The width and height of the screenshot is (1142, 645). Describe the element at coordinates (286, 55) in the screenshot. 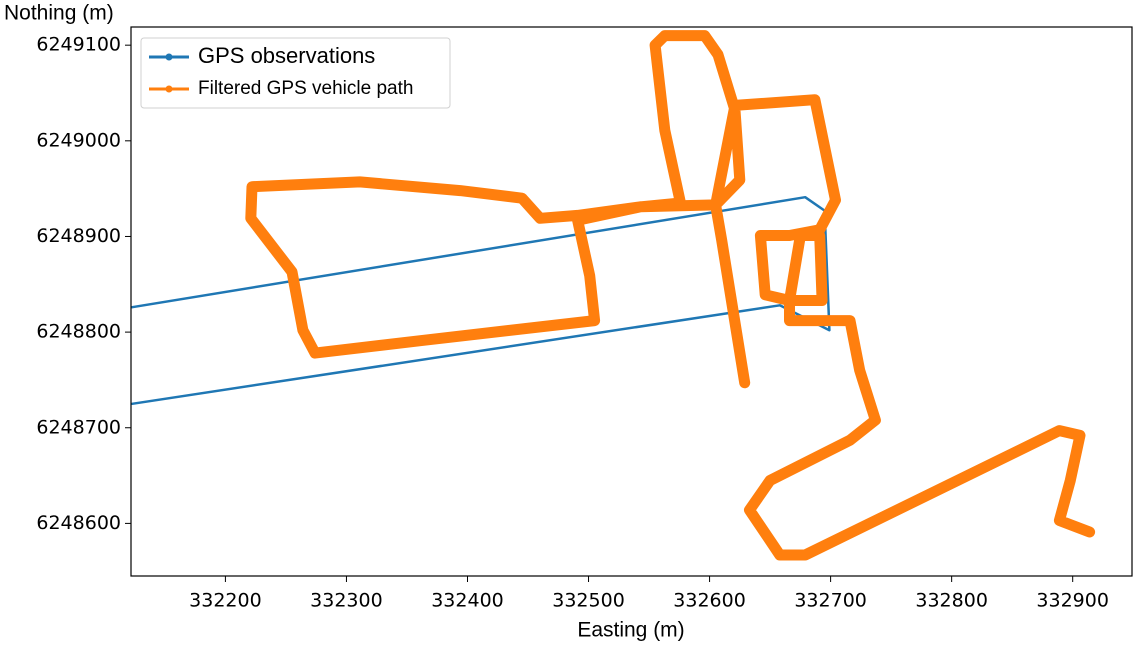

I see `legend-label: GPS observations` at that location.